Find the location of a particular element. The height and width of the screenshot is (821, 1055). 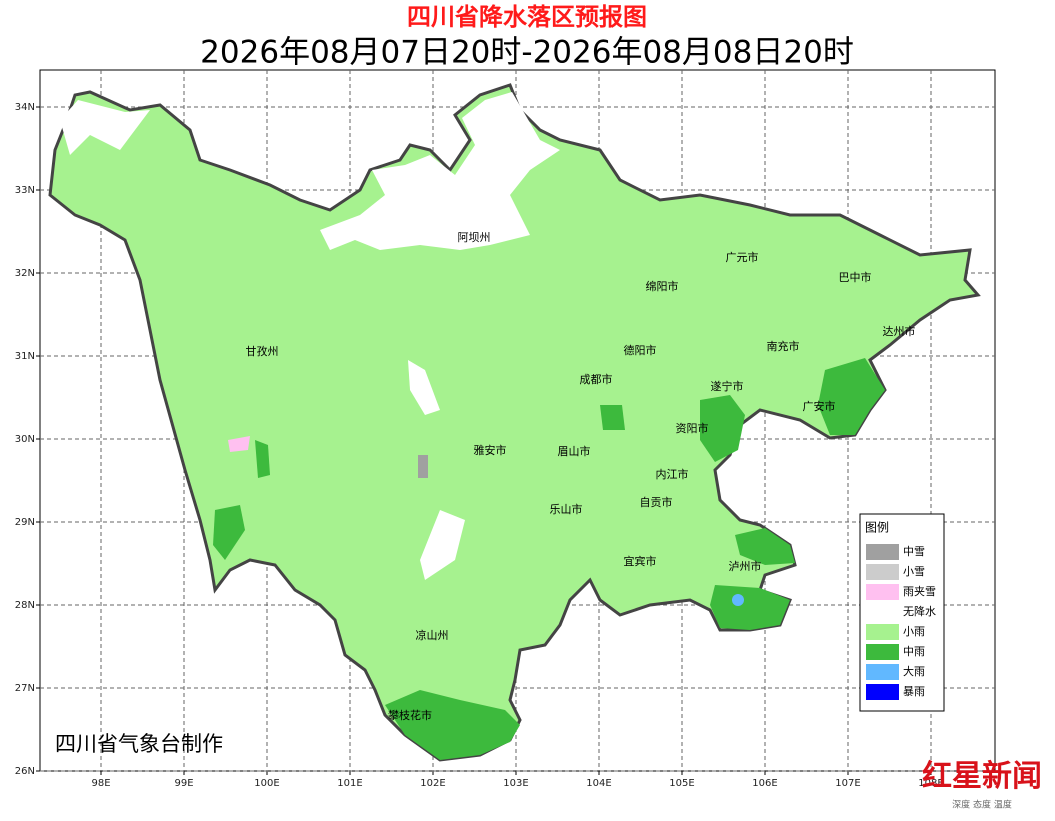

city-label: 资阳市 is located at coordinates (692, 428).